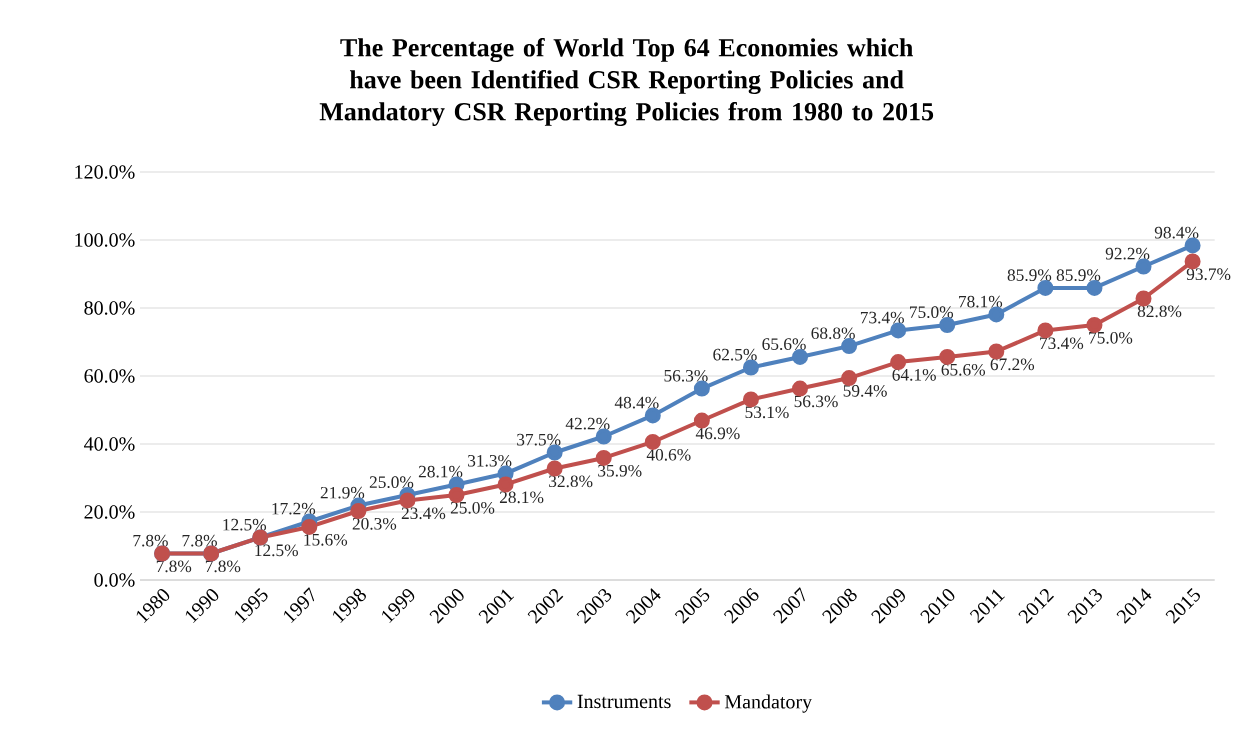 This screenshot has height=742, width=1241. I want to click on y-tick-label: 80.0%, so click(109, 308).